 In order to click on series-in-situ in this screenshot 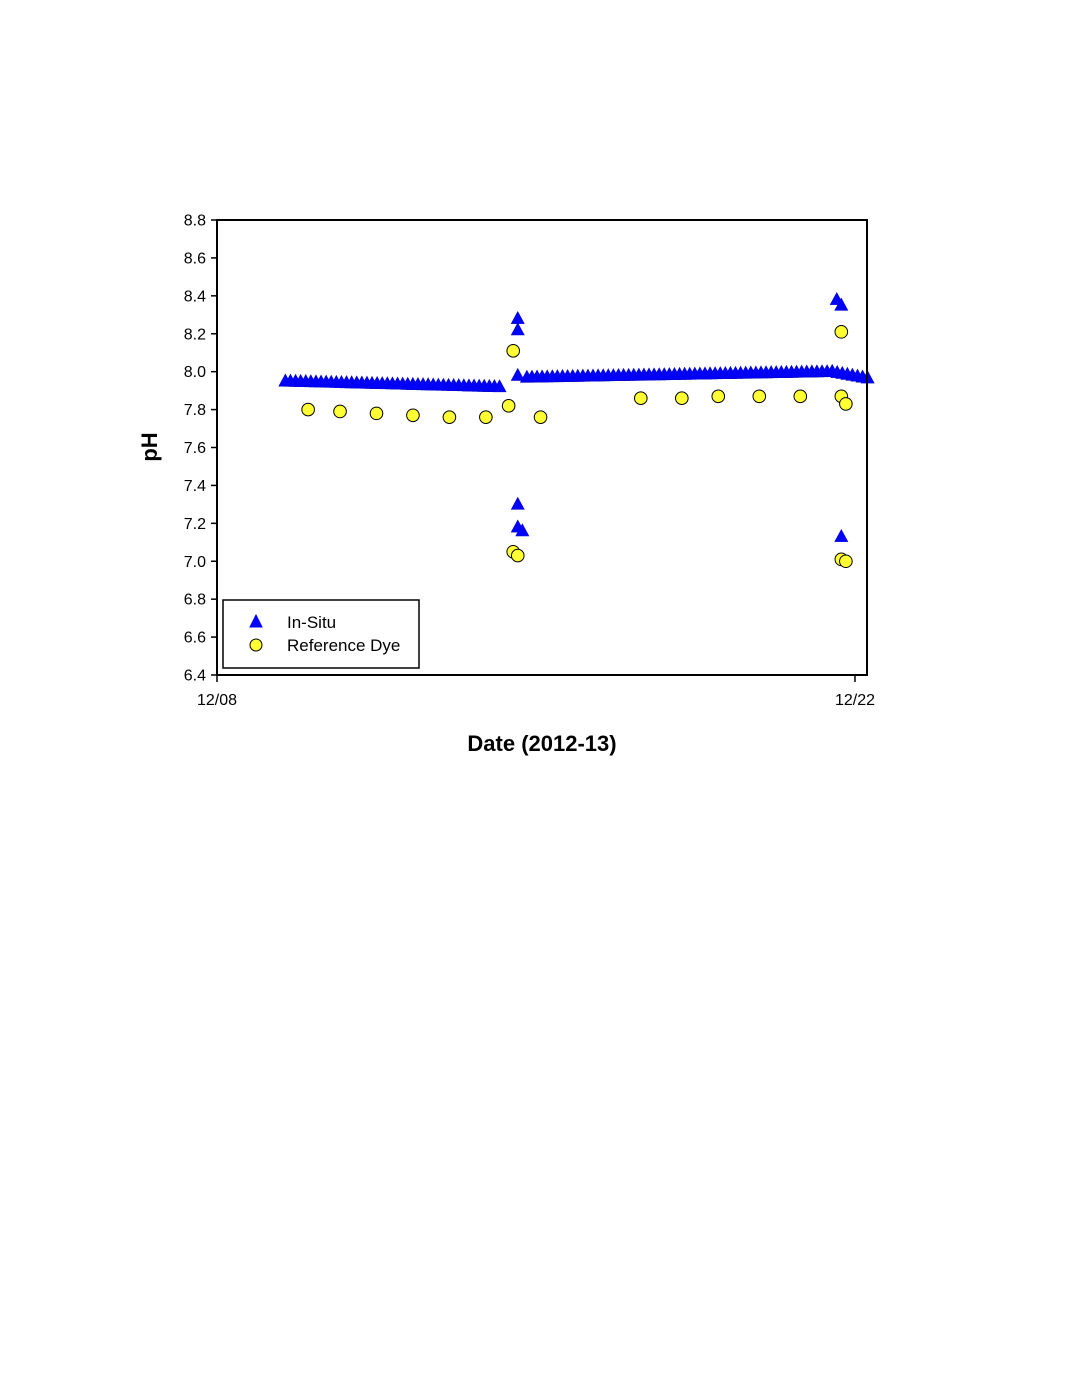, I will do `click(576, 416)`.